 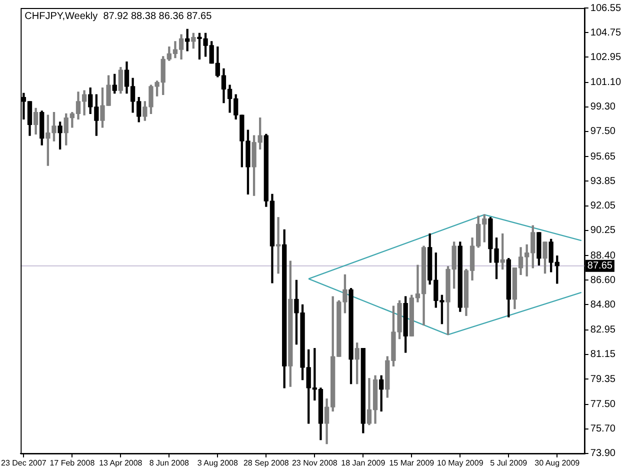 What do you see at coordinates (217, 463) in the screenshot?
I see `x-tick-label: 3 Aug 2008` at bounding box center [217, 463].